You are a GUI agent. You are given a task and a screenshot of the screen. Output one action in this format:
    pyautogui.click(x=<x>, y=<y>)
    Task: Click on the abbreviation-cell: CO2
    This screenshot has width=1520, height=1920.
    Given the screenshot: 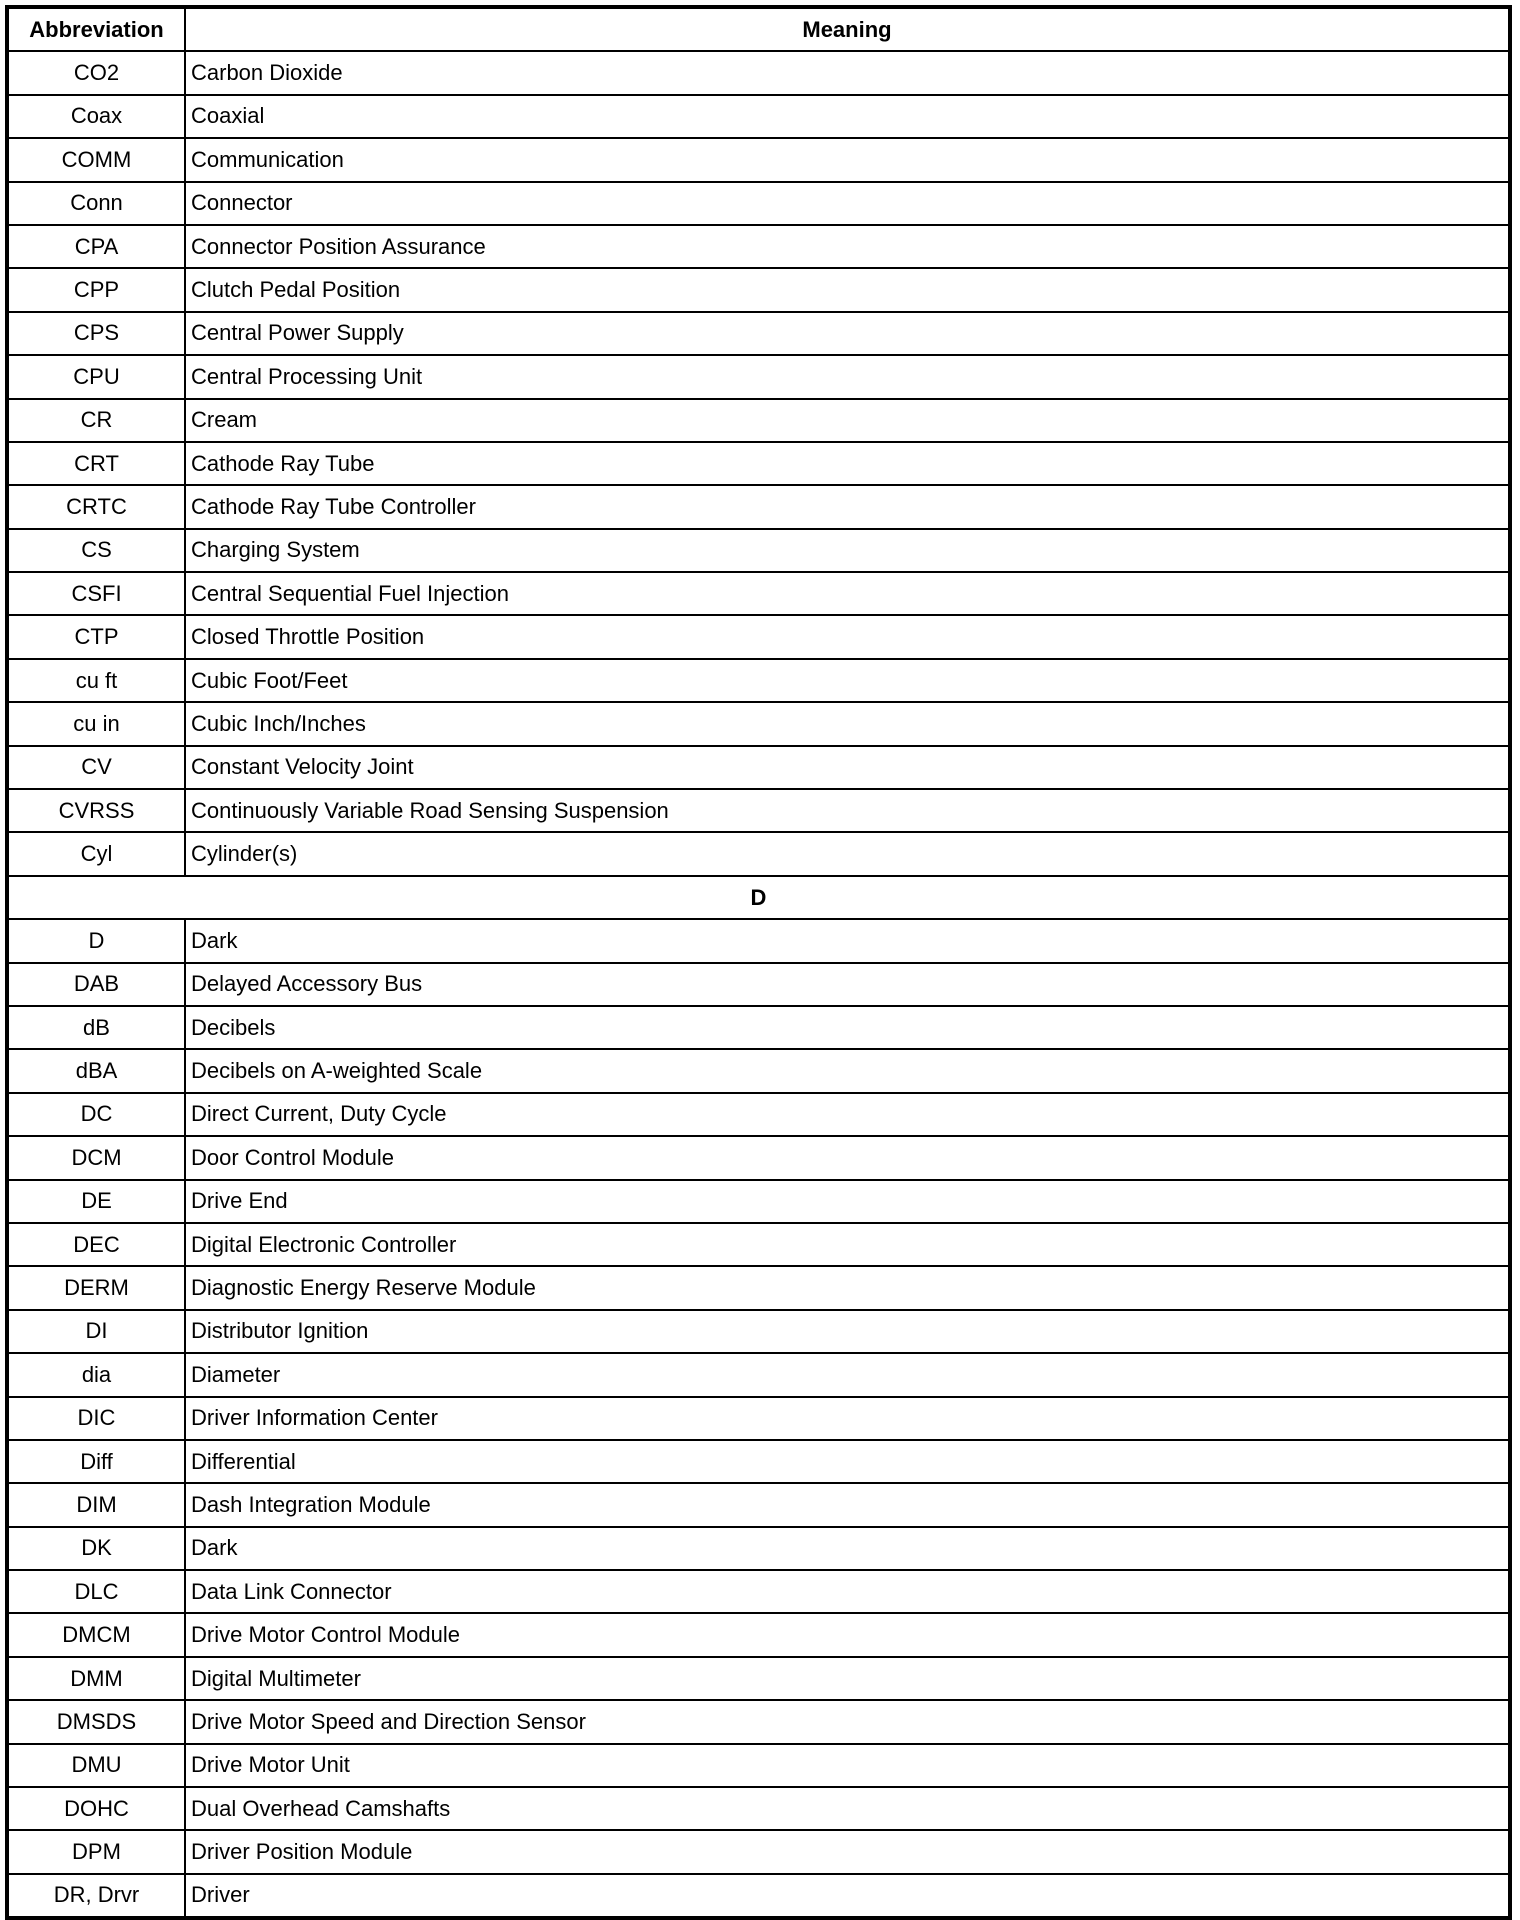 What is the action you would take?
    pyautogui.click(x=96, y=73)
    